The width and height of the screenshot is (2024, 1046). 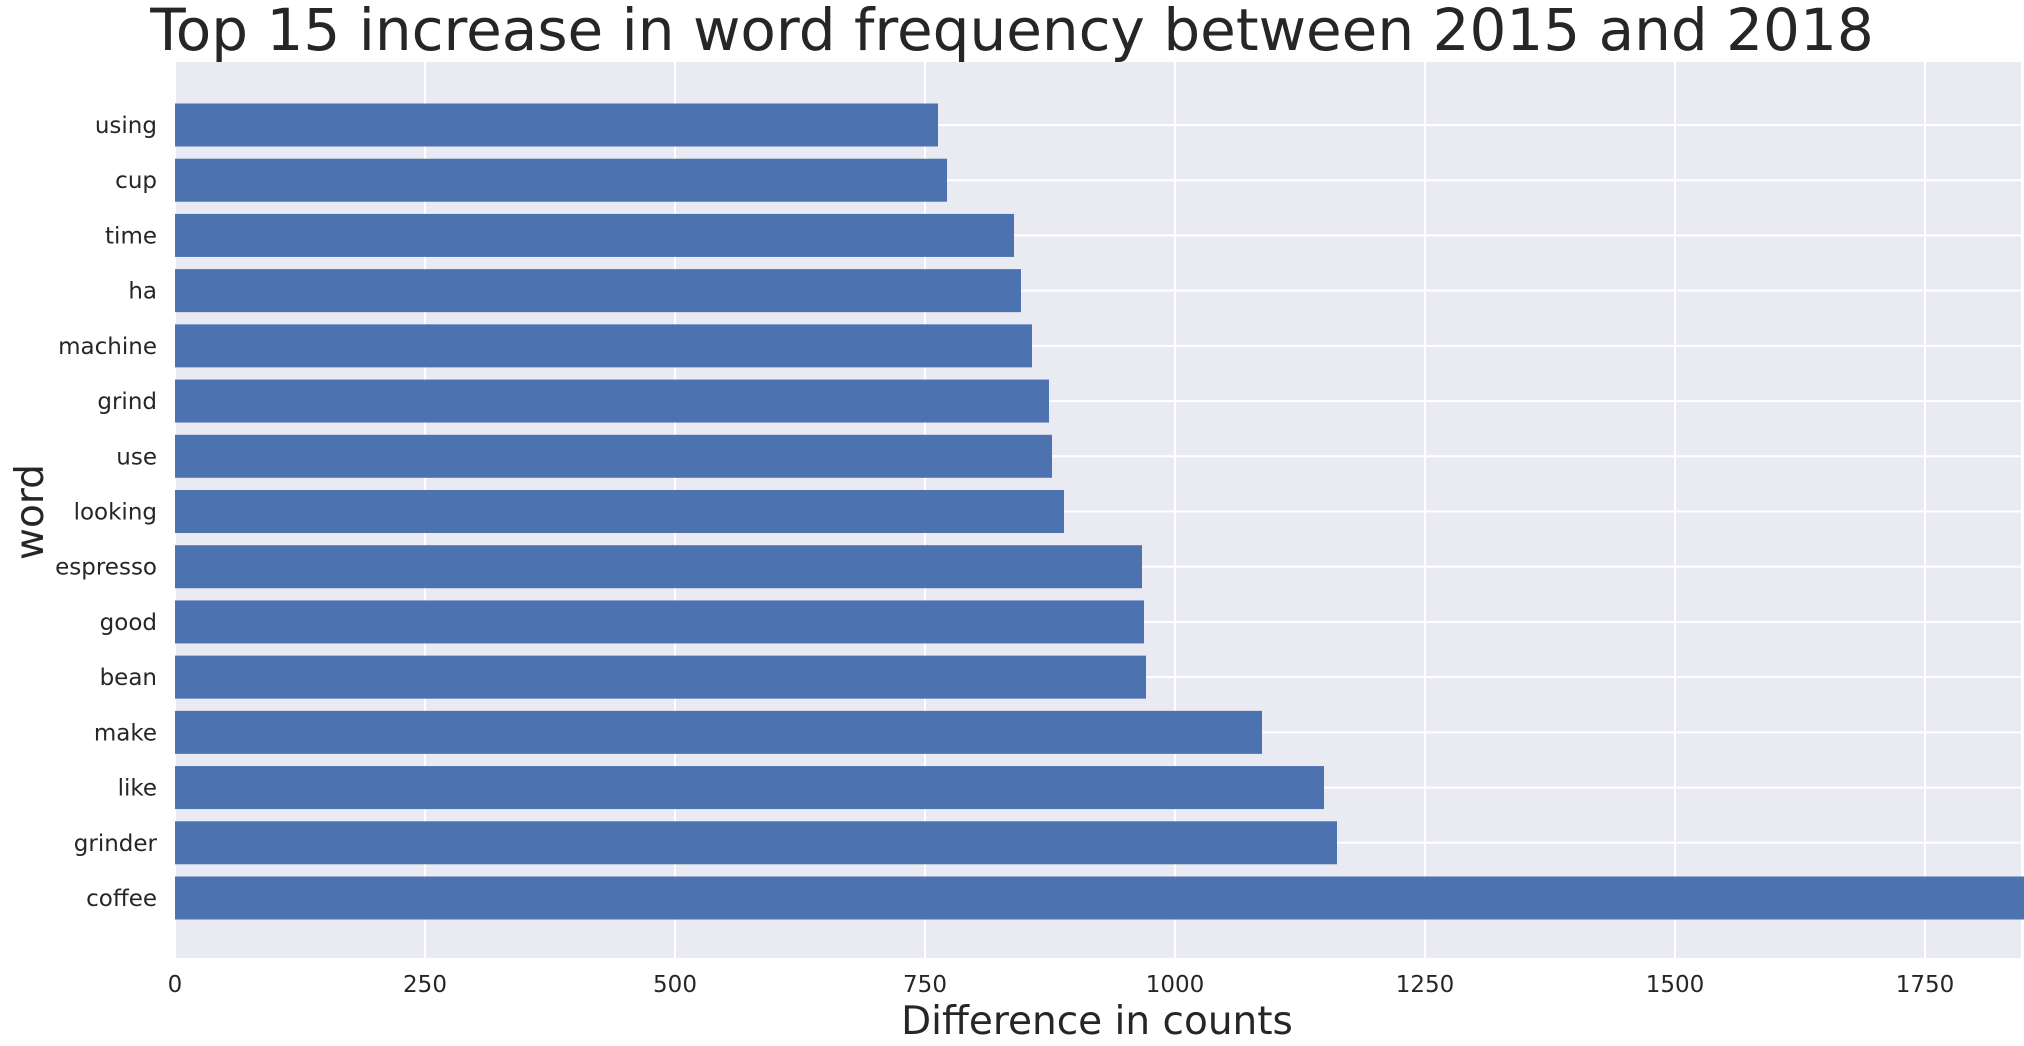 I want to click on y-axis-label: word, so click(x=30, y=512).